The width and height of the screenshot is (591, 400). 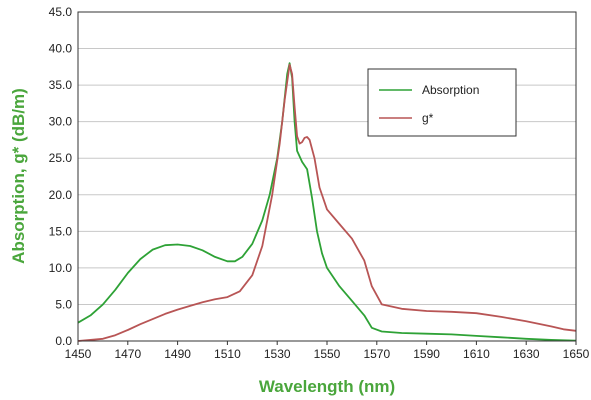 I want to click on y-tick-label: 0.0, so click(x=63, y=341).